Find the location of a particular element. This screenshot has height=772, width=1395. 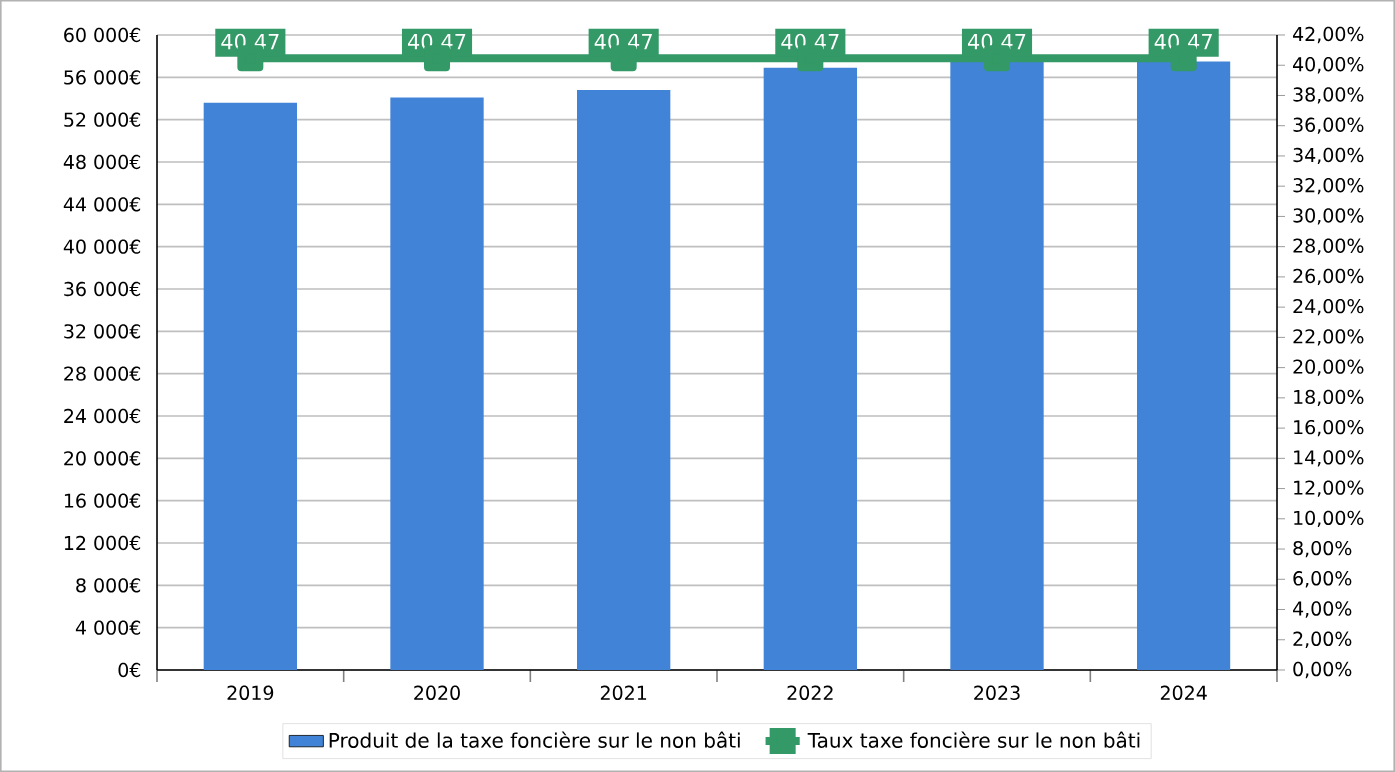

y2-tick-label: 22,00% is located at coordinates (1328, 337).